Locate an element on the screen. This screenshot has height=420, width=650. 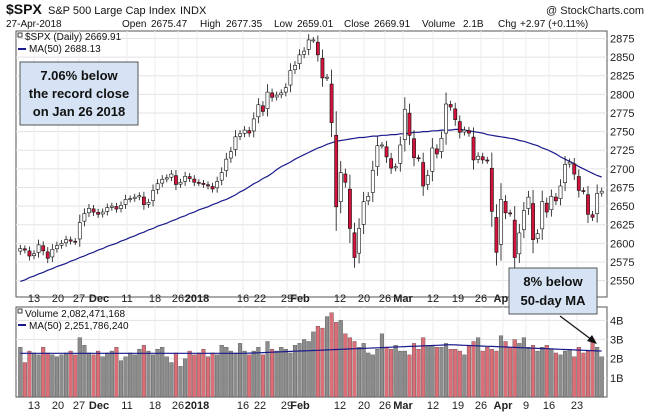
x-axis-label: Apr is located at coordinates (504, 406).